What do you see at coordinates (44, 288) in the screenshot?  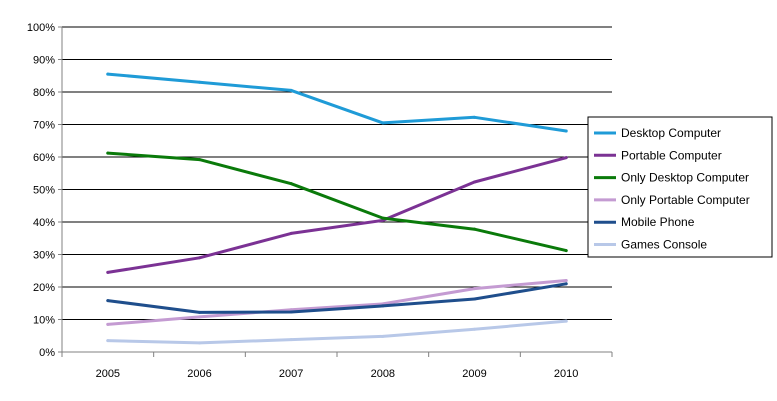 I see `y-tick-label: 20%` at bounding box center [44, 288].